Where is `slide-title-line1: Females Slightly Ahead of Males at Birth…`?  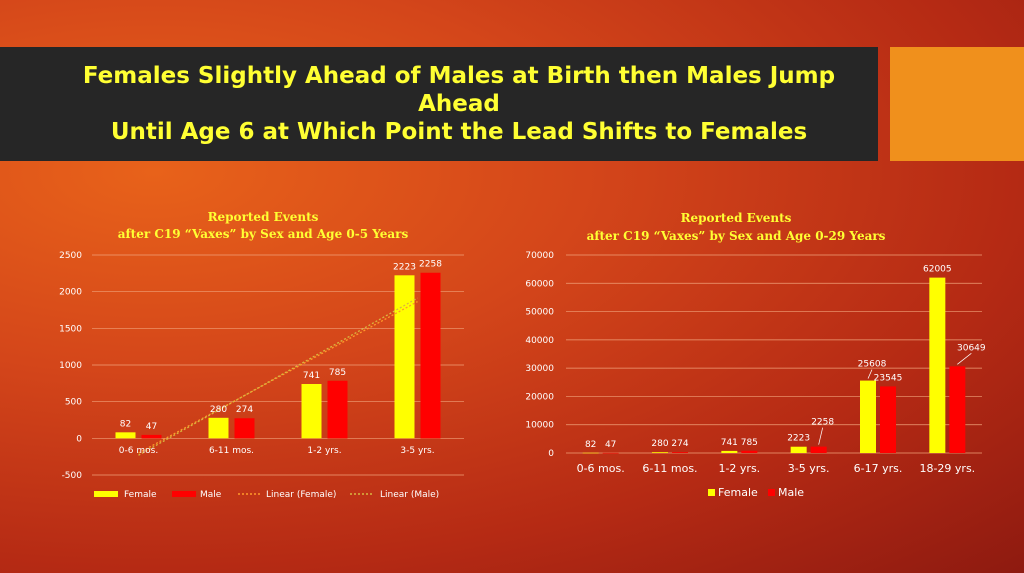 slide-title-line1: Females Slightly Ahead of Males at Birth… is located at coordinates (459, 90).